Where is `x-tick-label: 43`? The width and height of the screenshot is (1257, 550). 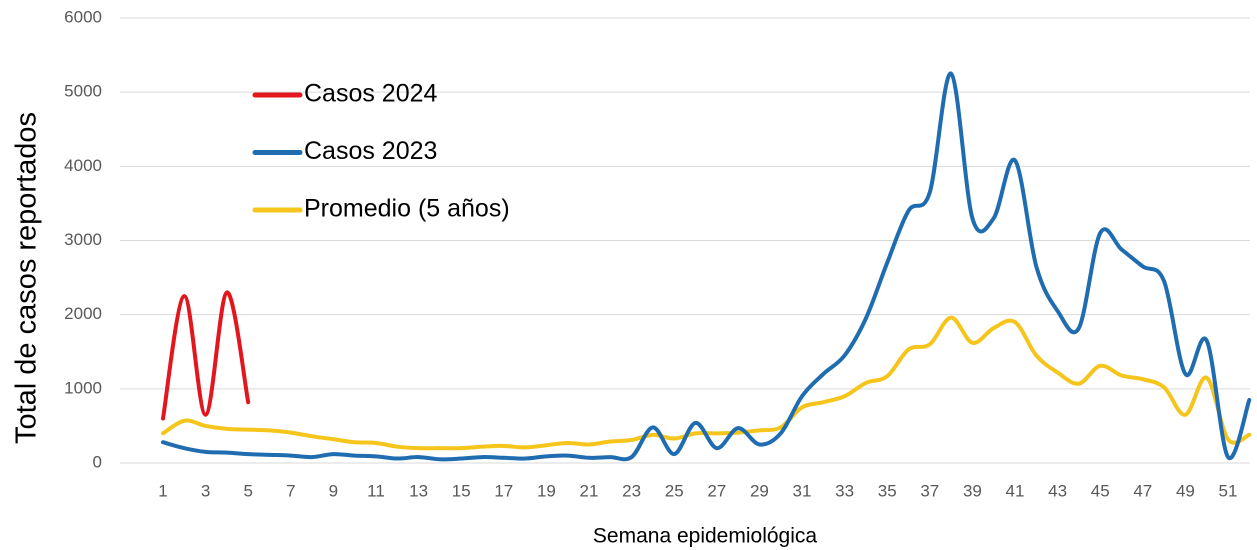
x-tick-label: 43 is located at coordinates (1057, 490).